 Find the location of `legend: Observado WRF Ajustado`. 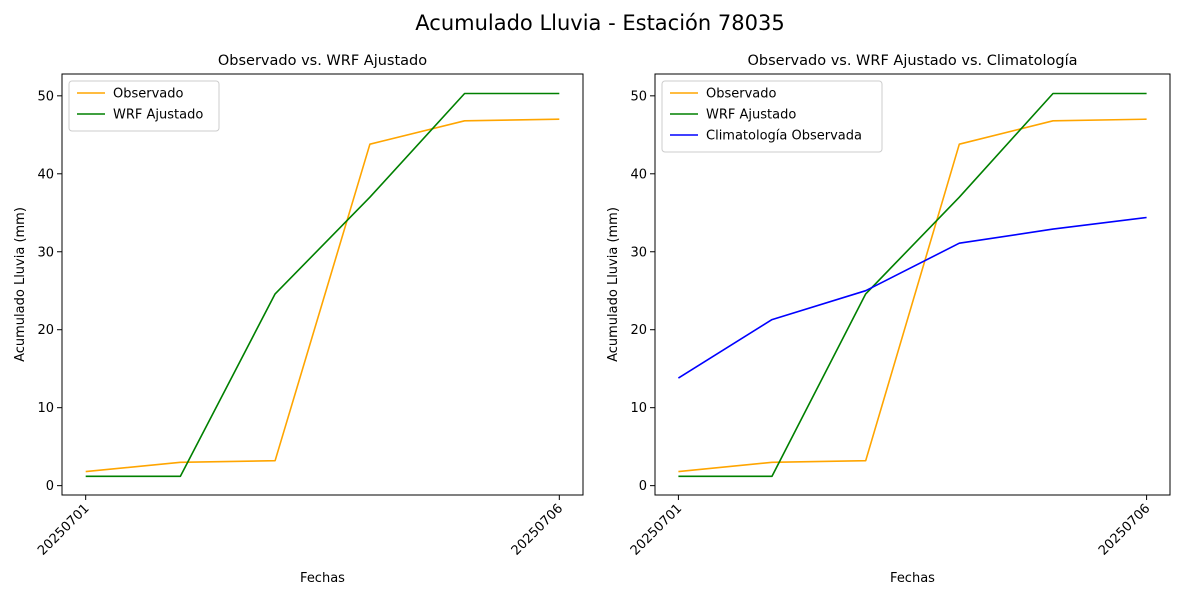

legend: Observado WRF Ajustado is located at coordinates (144, 106).